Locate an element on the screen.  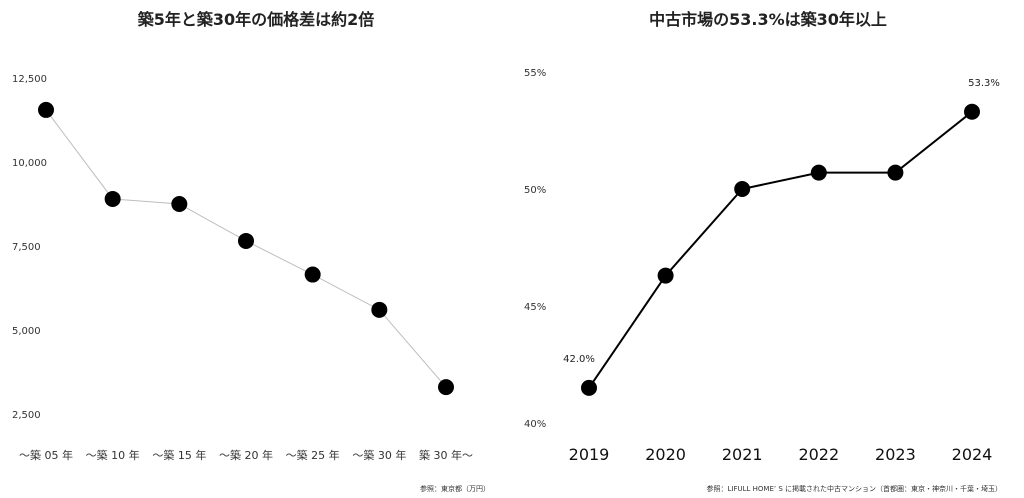
data-label: 42.0% is located at coordinates (579, 359).